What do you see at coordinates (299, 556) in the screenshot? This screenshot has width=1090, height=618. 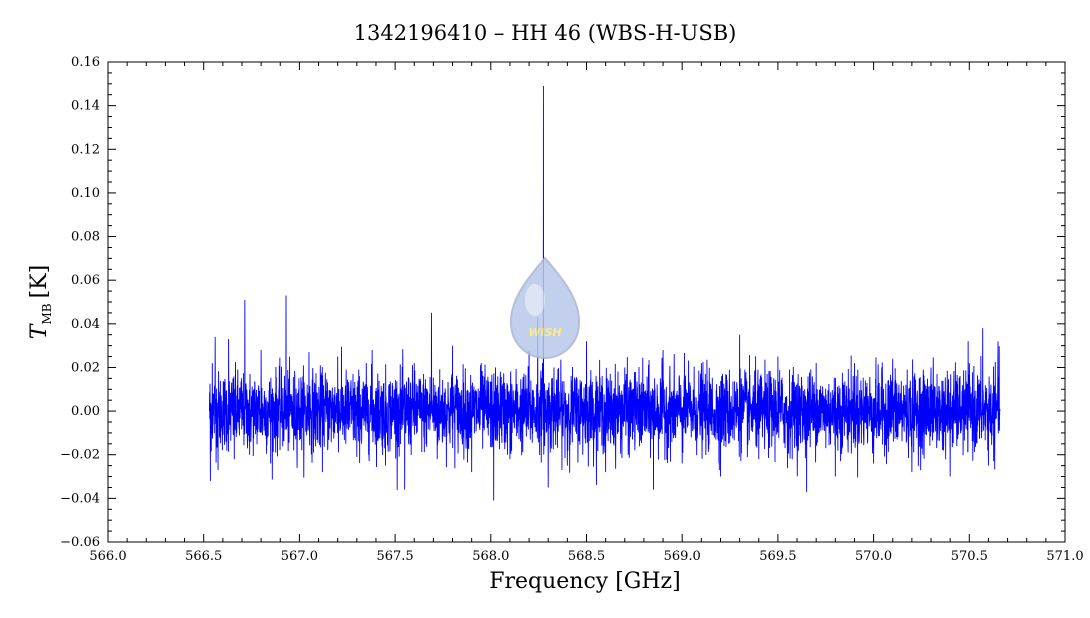 I see `x-tick-label: 567.0` at bounding box center [299, 556].